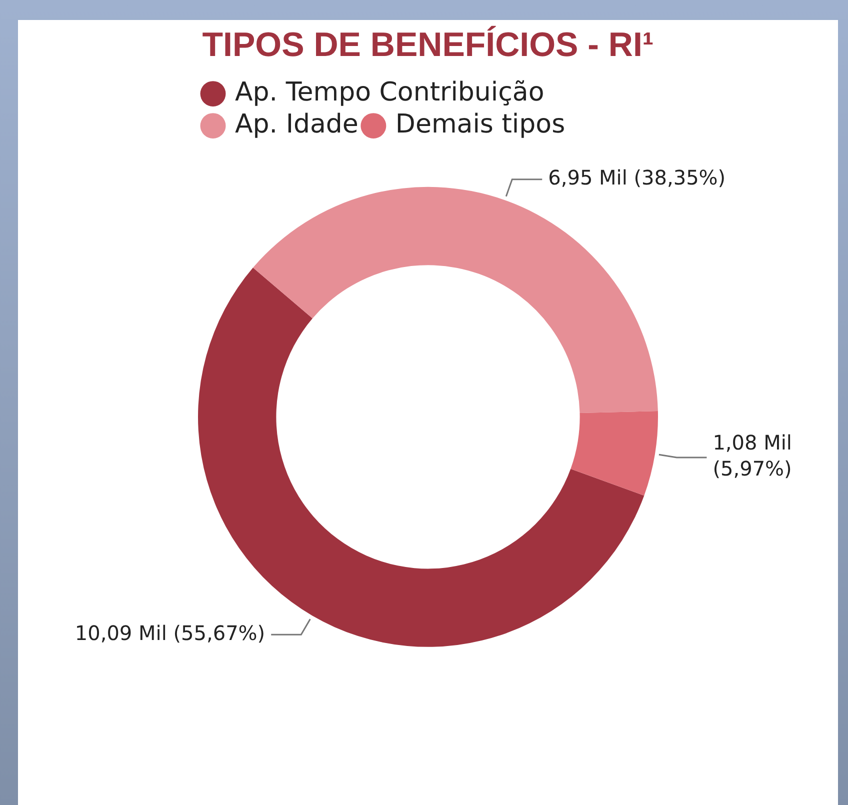  What do you see at coordinates (480, 125) in the screenshot?
I see `legend-label: Demais tipos` at bounding box center [480, 125].